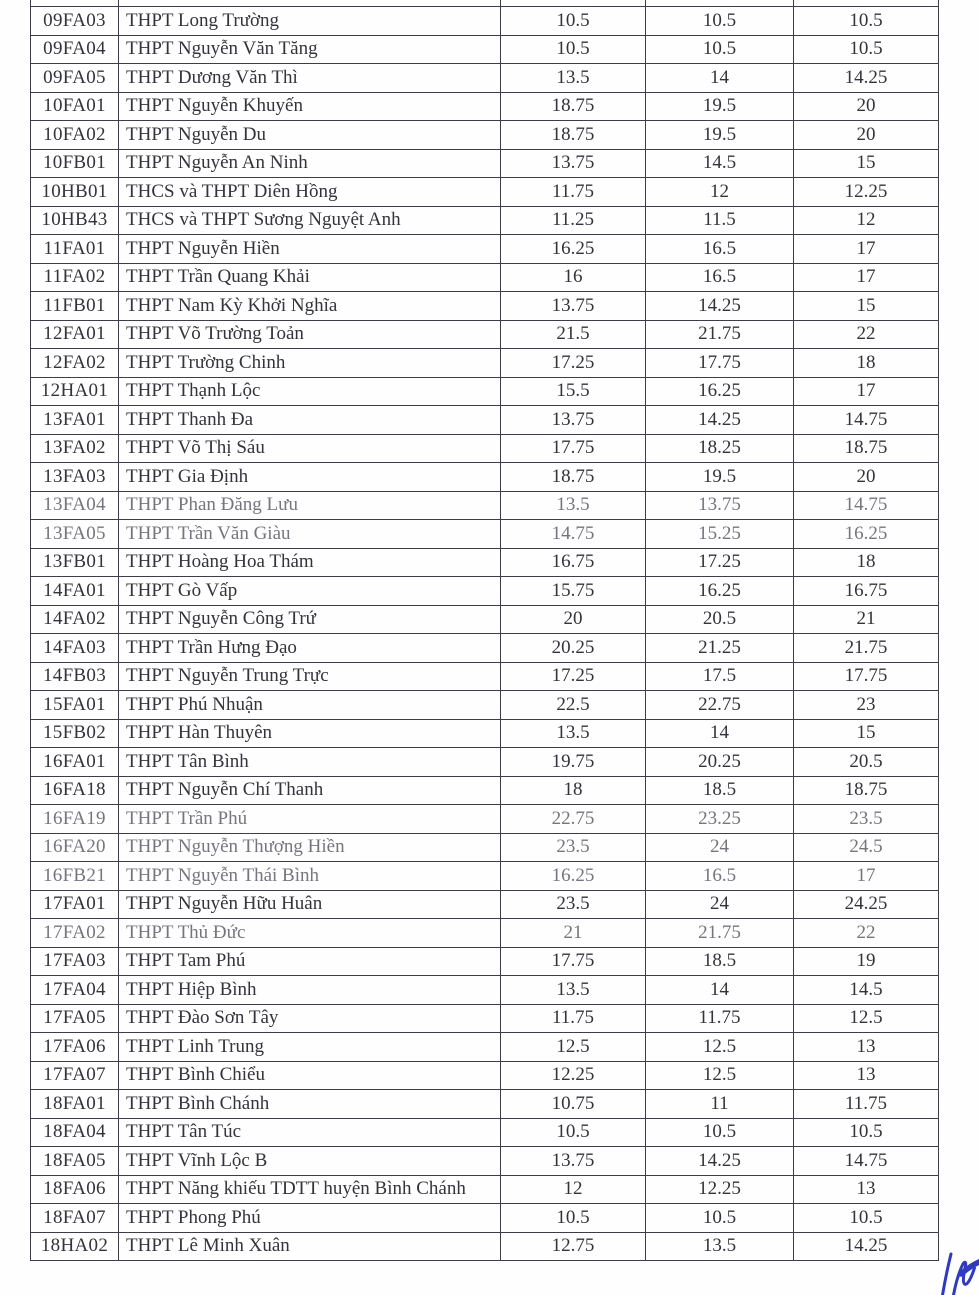 This screenshot has height=1295, width=979. I want to click on school-name-cell: THPT Trần Quang Khải, so click(309, 277).